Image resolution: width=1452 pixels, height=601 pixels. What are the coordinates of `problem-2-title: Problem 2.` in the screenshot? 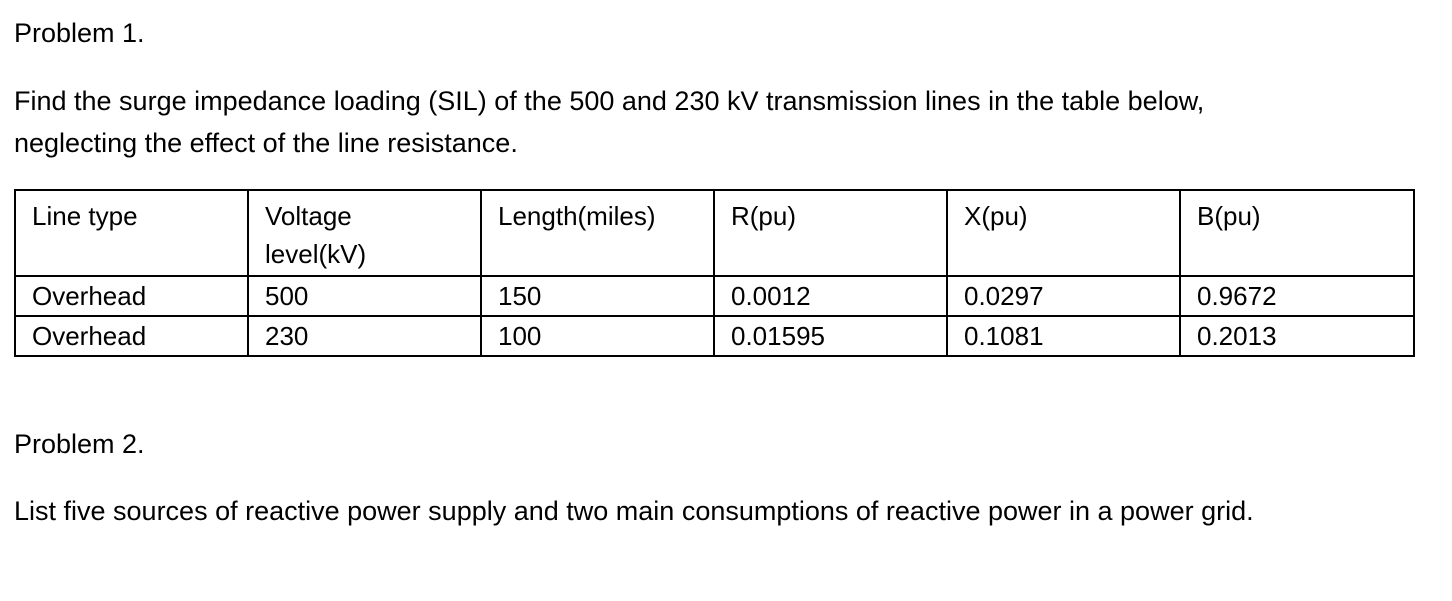 It's located at (79, 444).